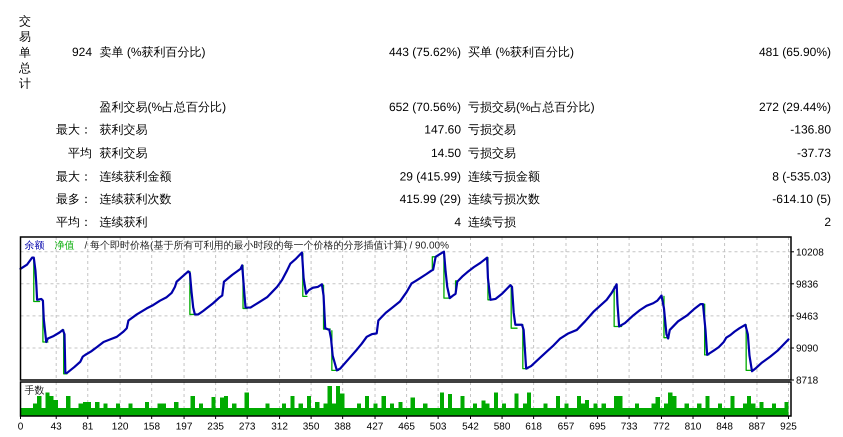 The image size is (843, 437). Describe the element at coordinates (247, 427) in the screenshot. I see `x-tick-label: 273` at that location.